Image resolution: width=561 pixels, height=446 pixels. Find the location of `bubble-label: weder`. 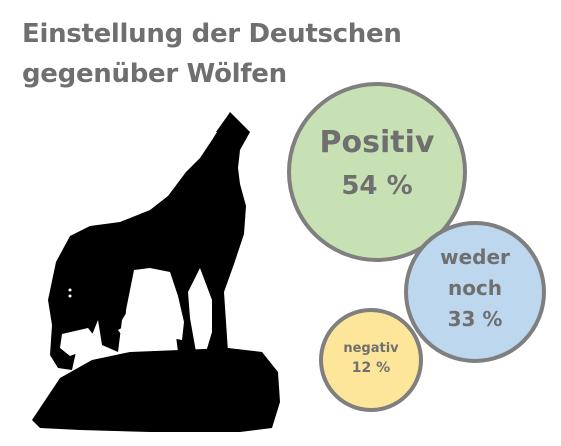

bubble-label: weder is located at coordinates (475, 257).